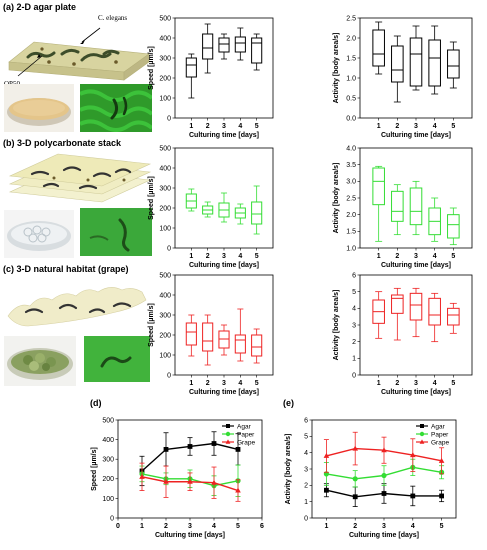 This screenshot has height=550, width=487. Describe the element at coordinates (224, 135) in the screenshot. I see `a-speed-xlabel: Culturing time [days]` at that location.